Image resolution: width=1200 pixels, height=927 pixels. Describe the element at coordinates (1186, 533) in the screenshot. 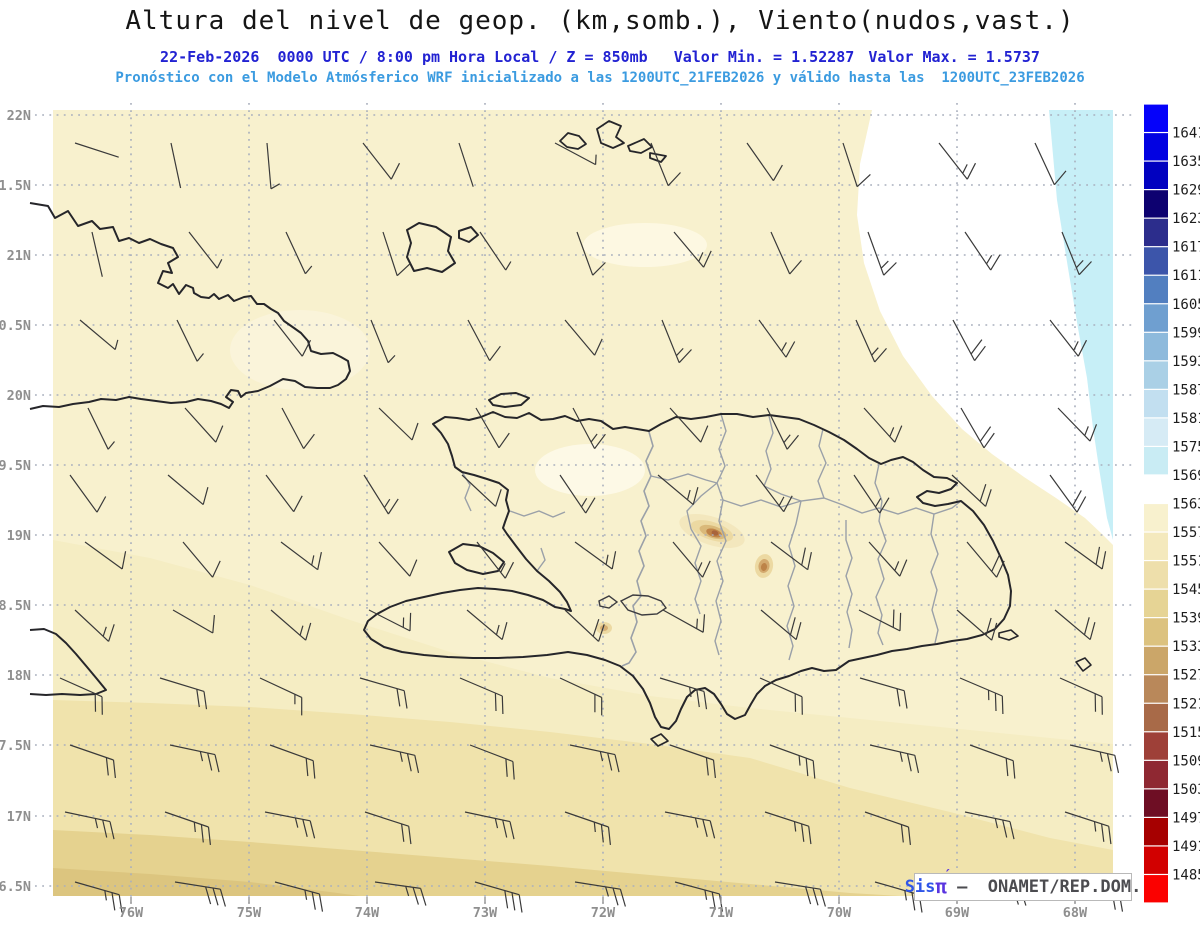

I see `colorbar-tick-label: 1557` at that location.